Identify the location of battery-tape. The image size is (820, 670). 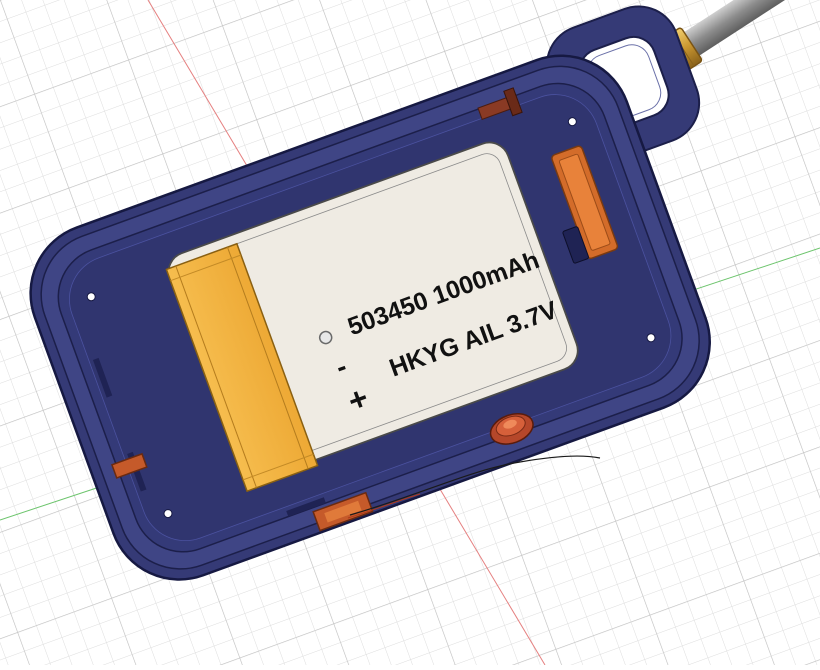
(242, 367).